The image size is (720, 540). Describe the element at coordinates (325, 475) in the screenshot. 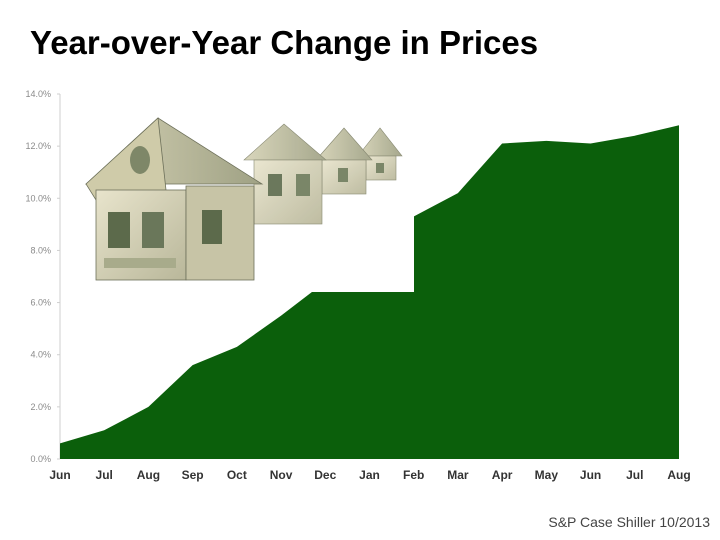

I see `x-tick-label: Dec` at that location.